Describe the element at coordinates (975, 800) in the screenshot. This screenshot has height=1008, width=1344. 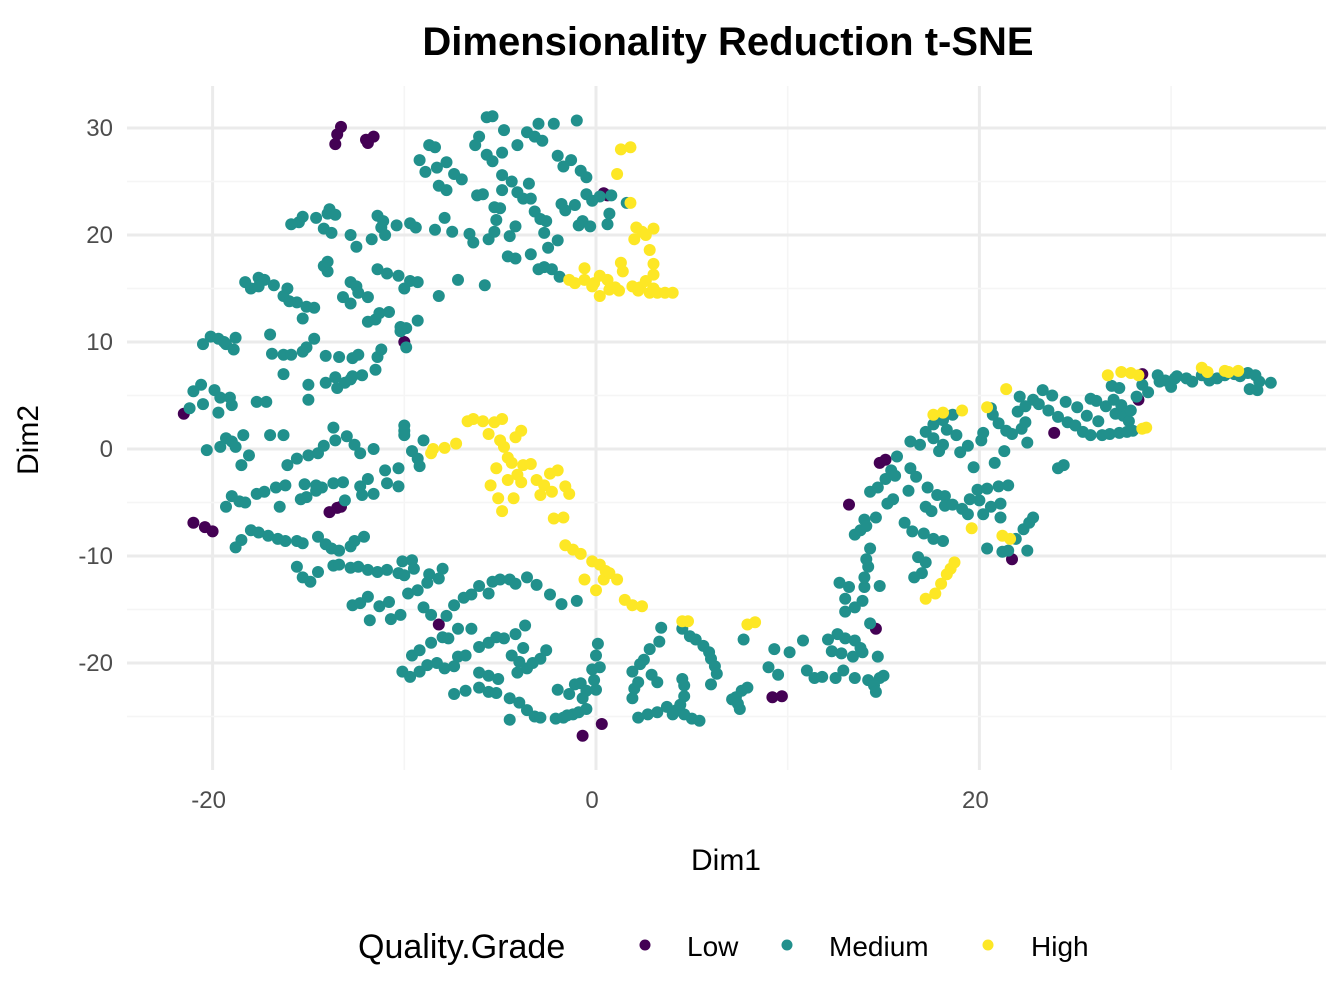
I see `x-tick-label: 20` at that location.